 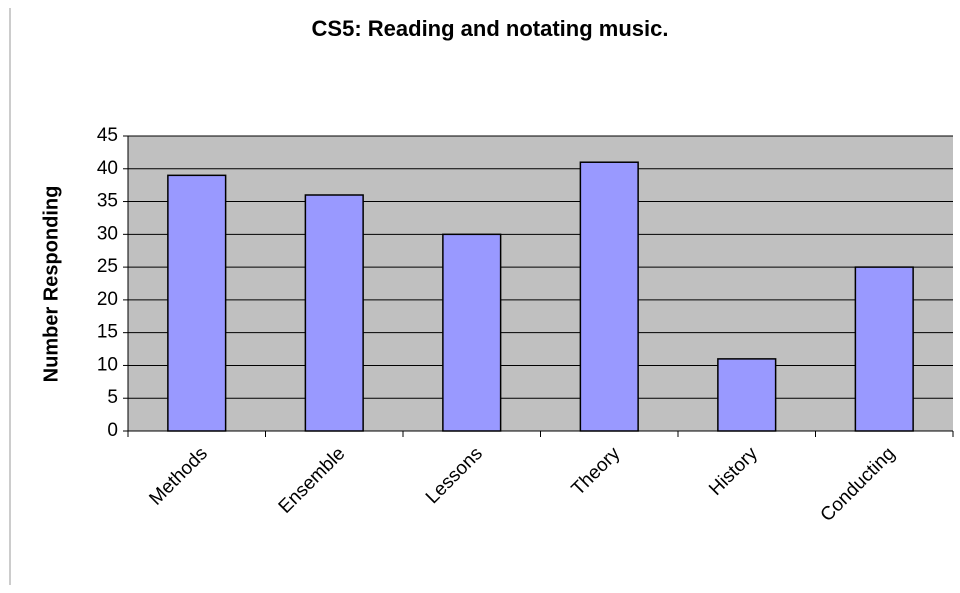 I want to click on x-tick-label: Methods, so click(x=178, y=476).